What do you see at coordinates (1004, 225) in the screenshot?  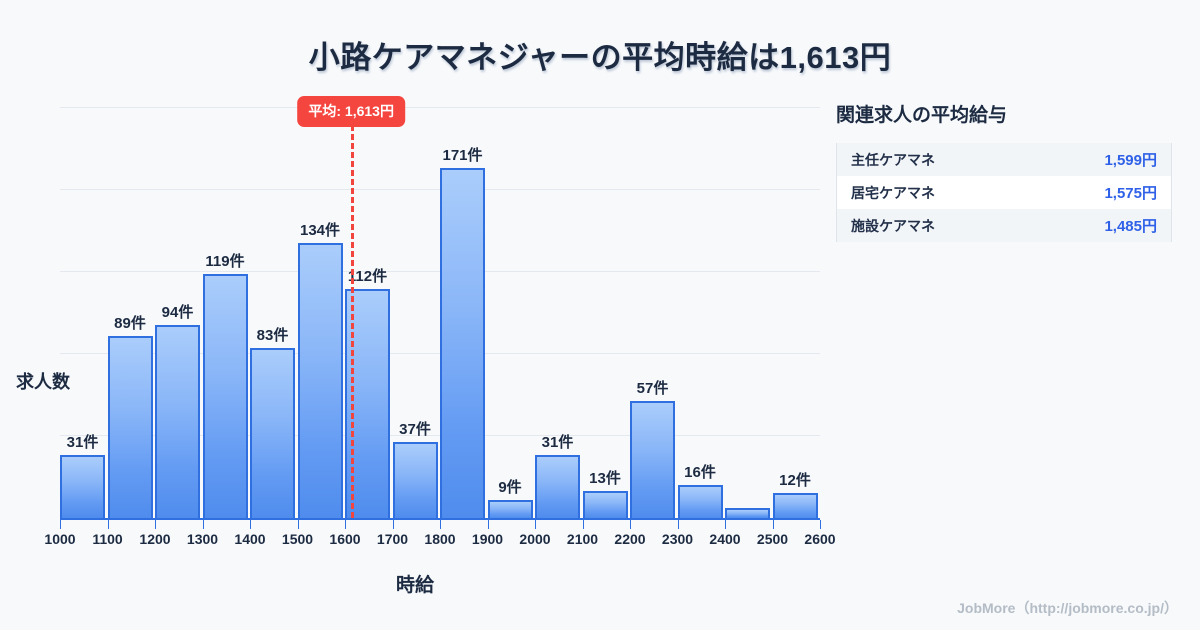 I see `related-salary-row: 施設ケアマネ 1,485円` at bounding box center [1004, 225].